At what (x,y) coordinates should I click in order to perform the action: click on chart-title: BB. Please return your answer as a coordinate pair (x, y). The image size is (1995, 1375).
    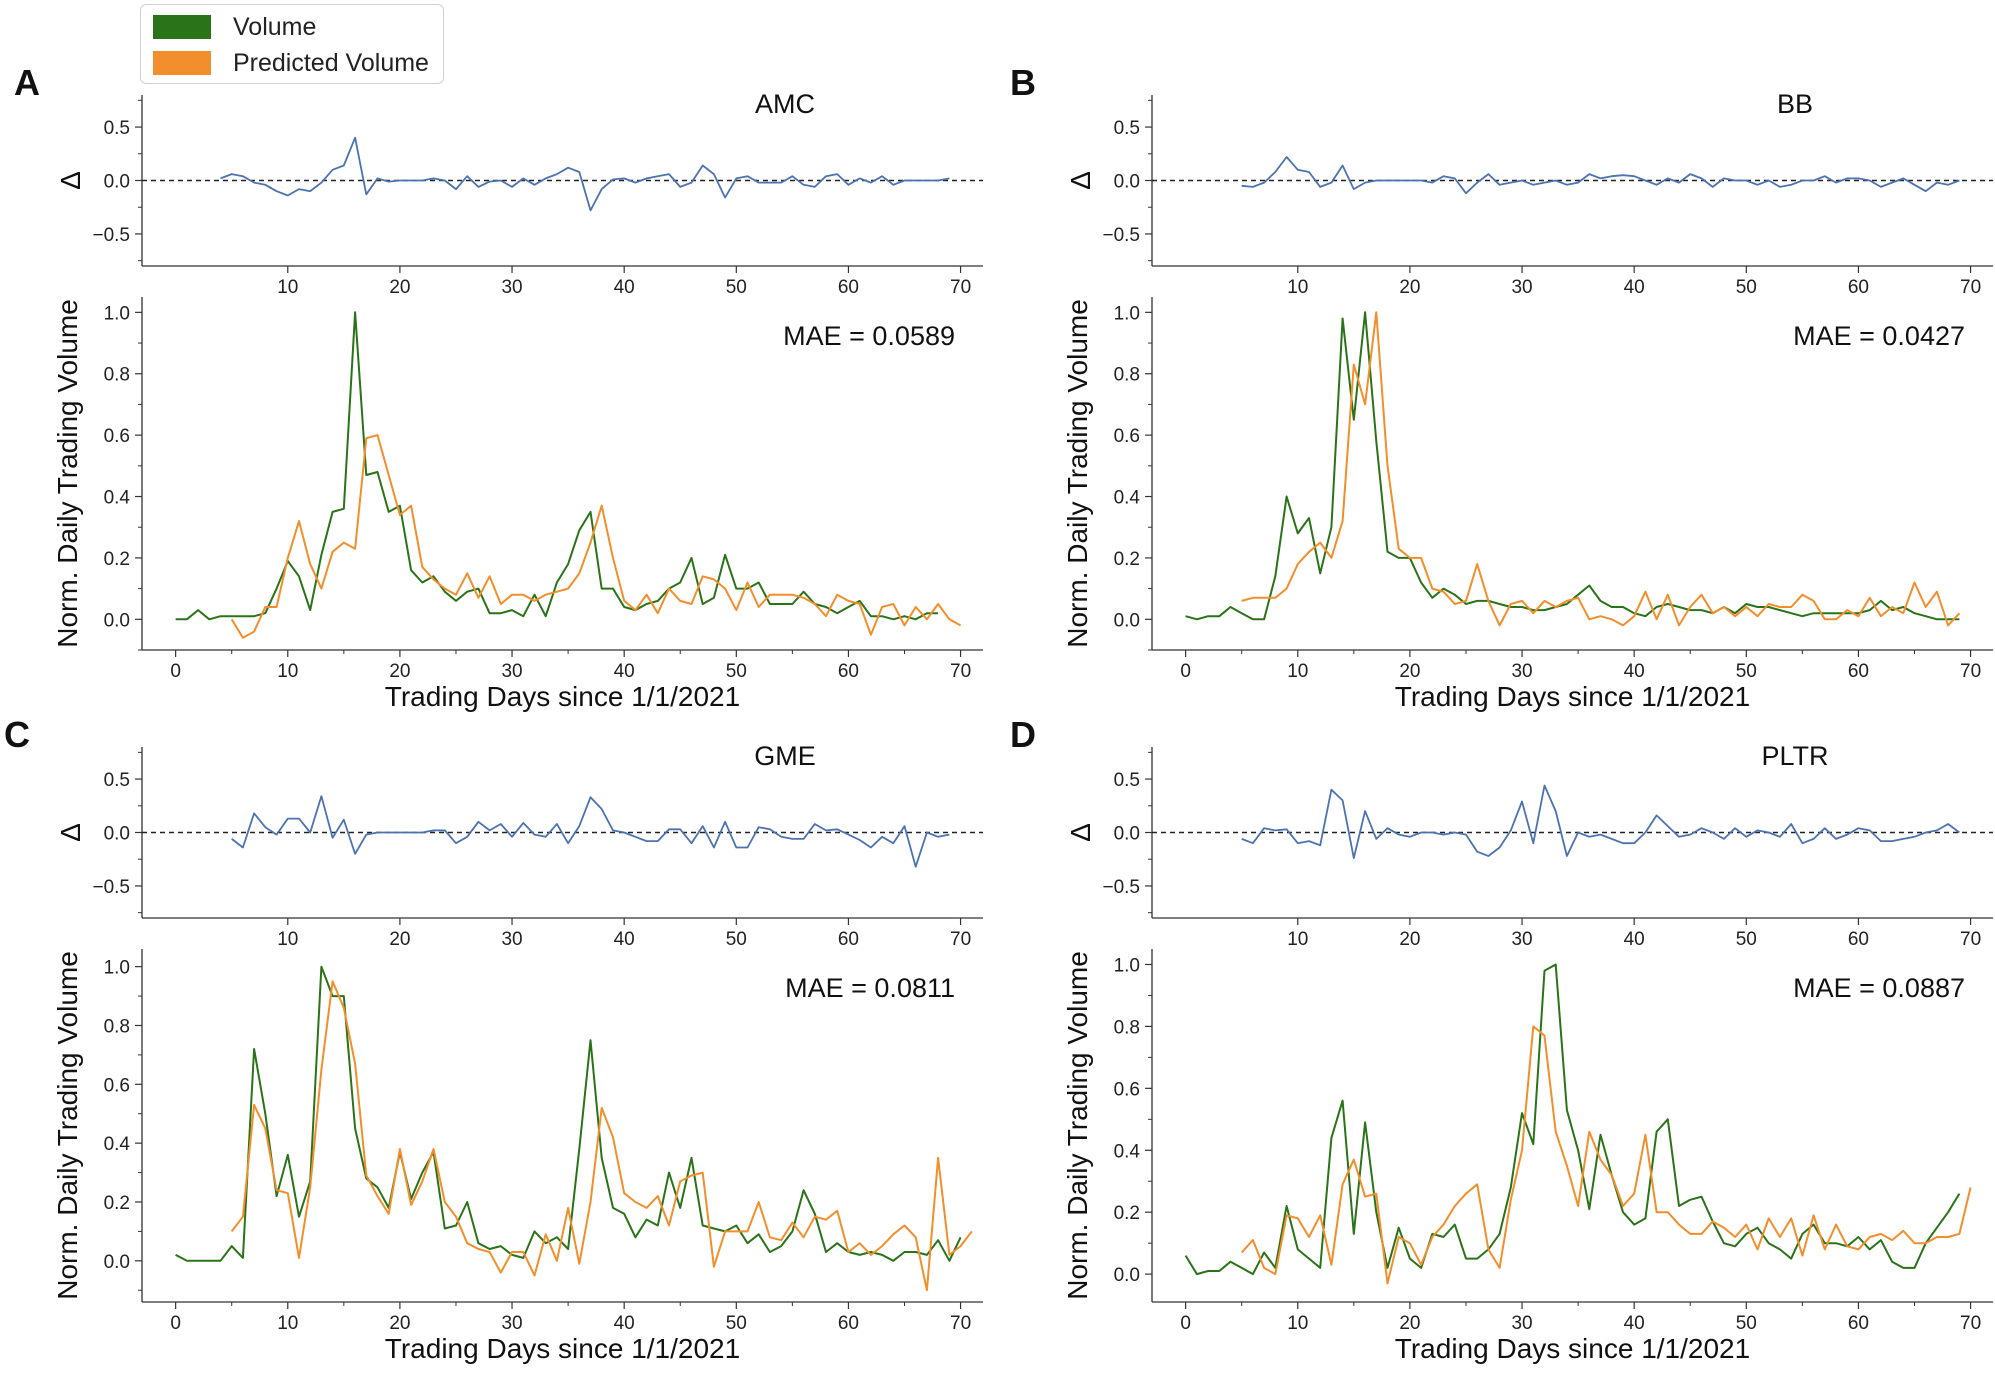
    Looking at the image, I should click on (1795, 104).